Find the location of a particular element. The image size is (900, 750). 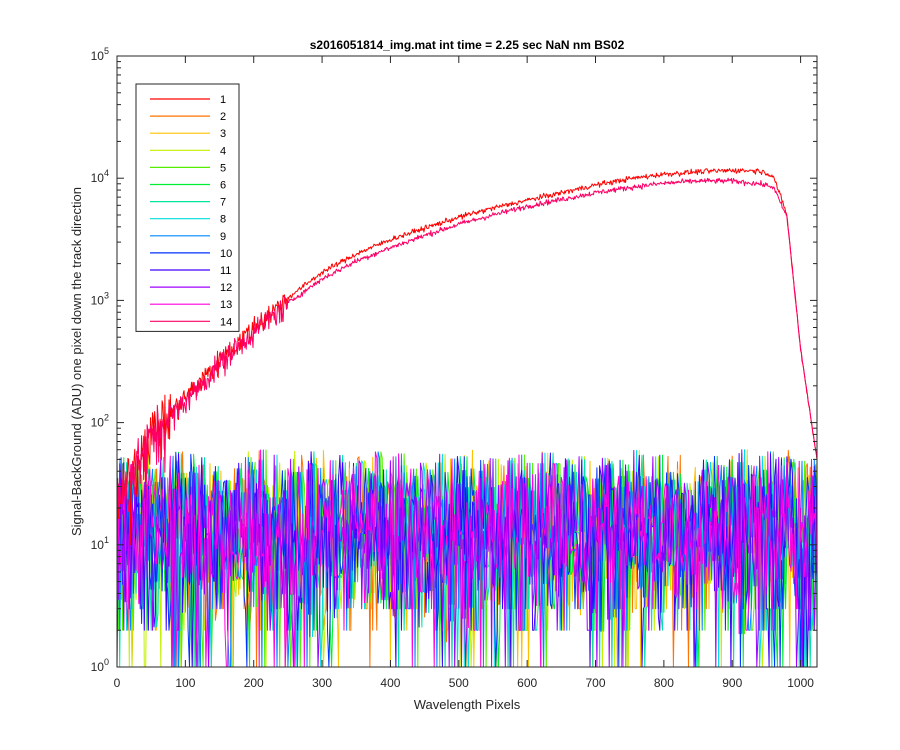

x-tick-label: 900 is located at coordinates (732, 683).